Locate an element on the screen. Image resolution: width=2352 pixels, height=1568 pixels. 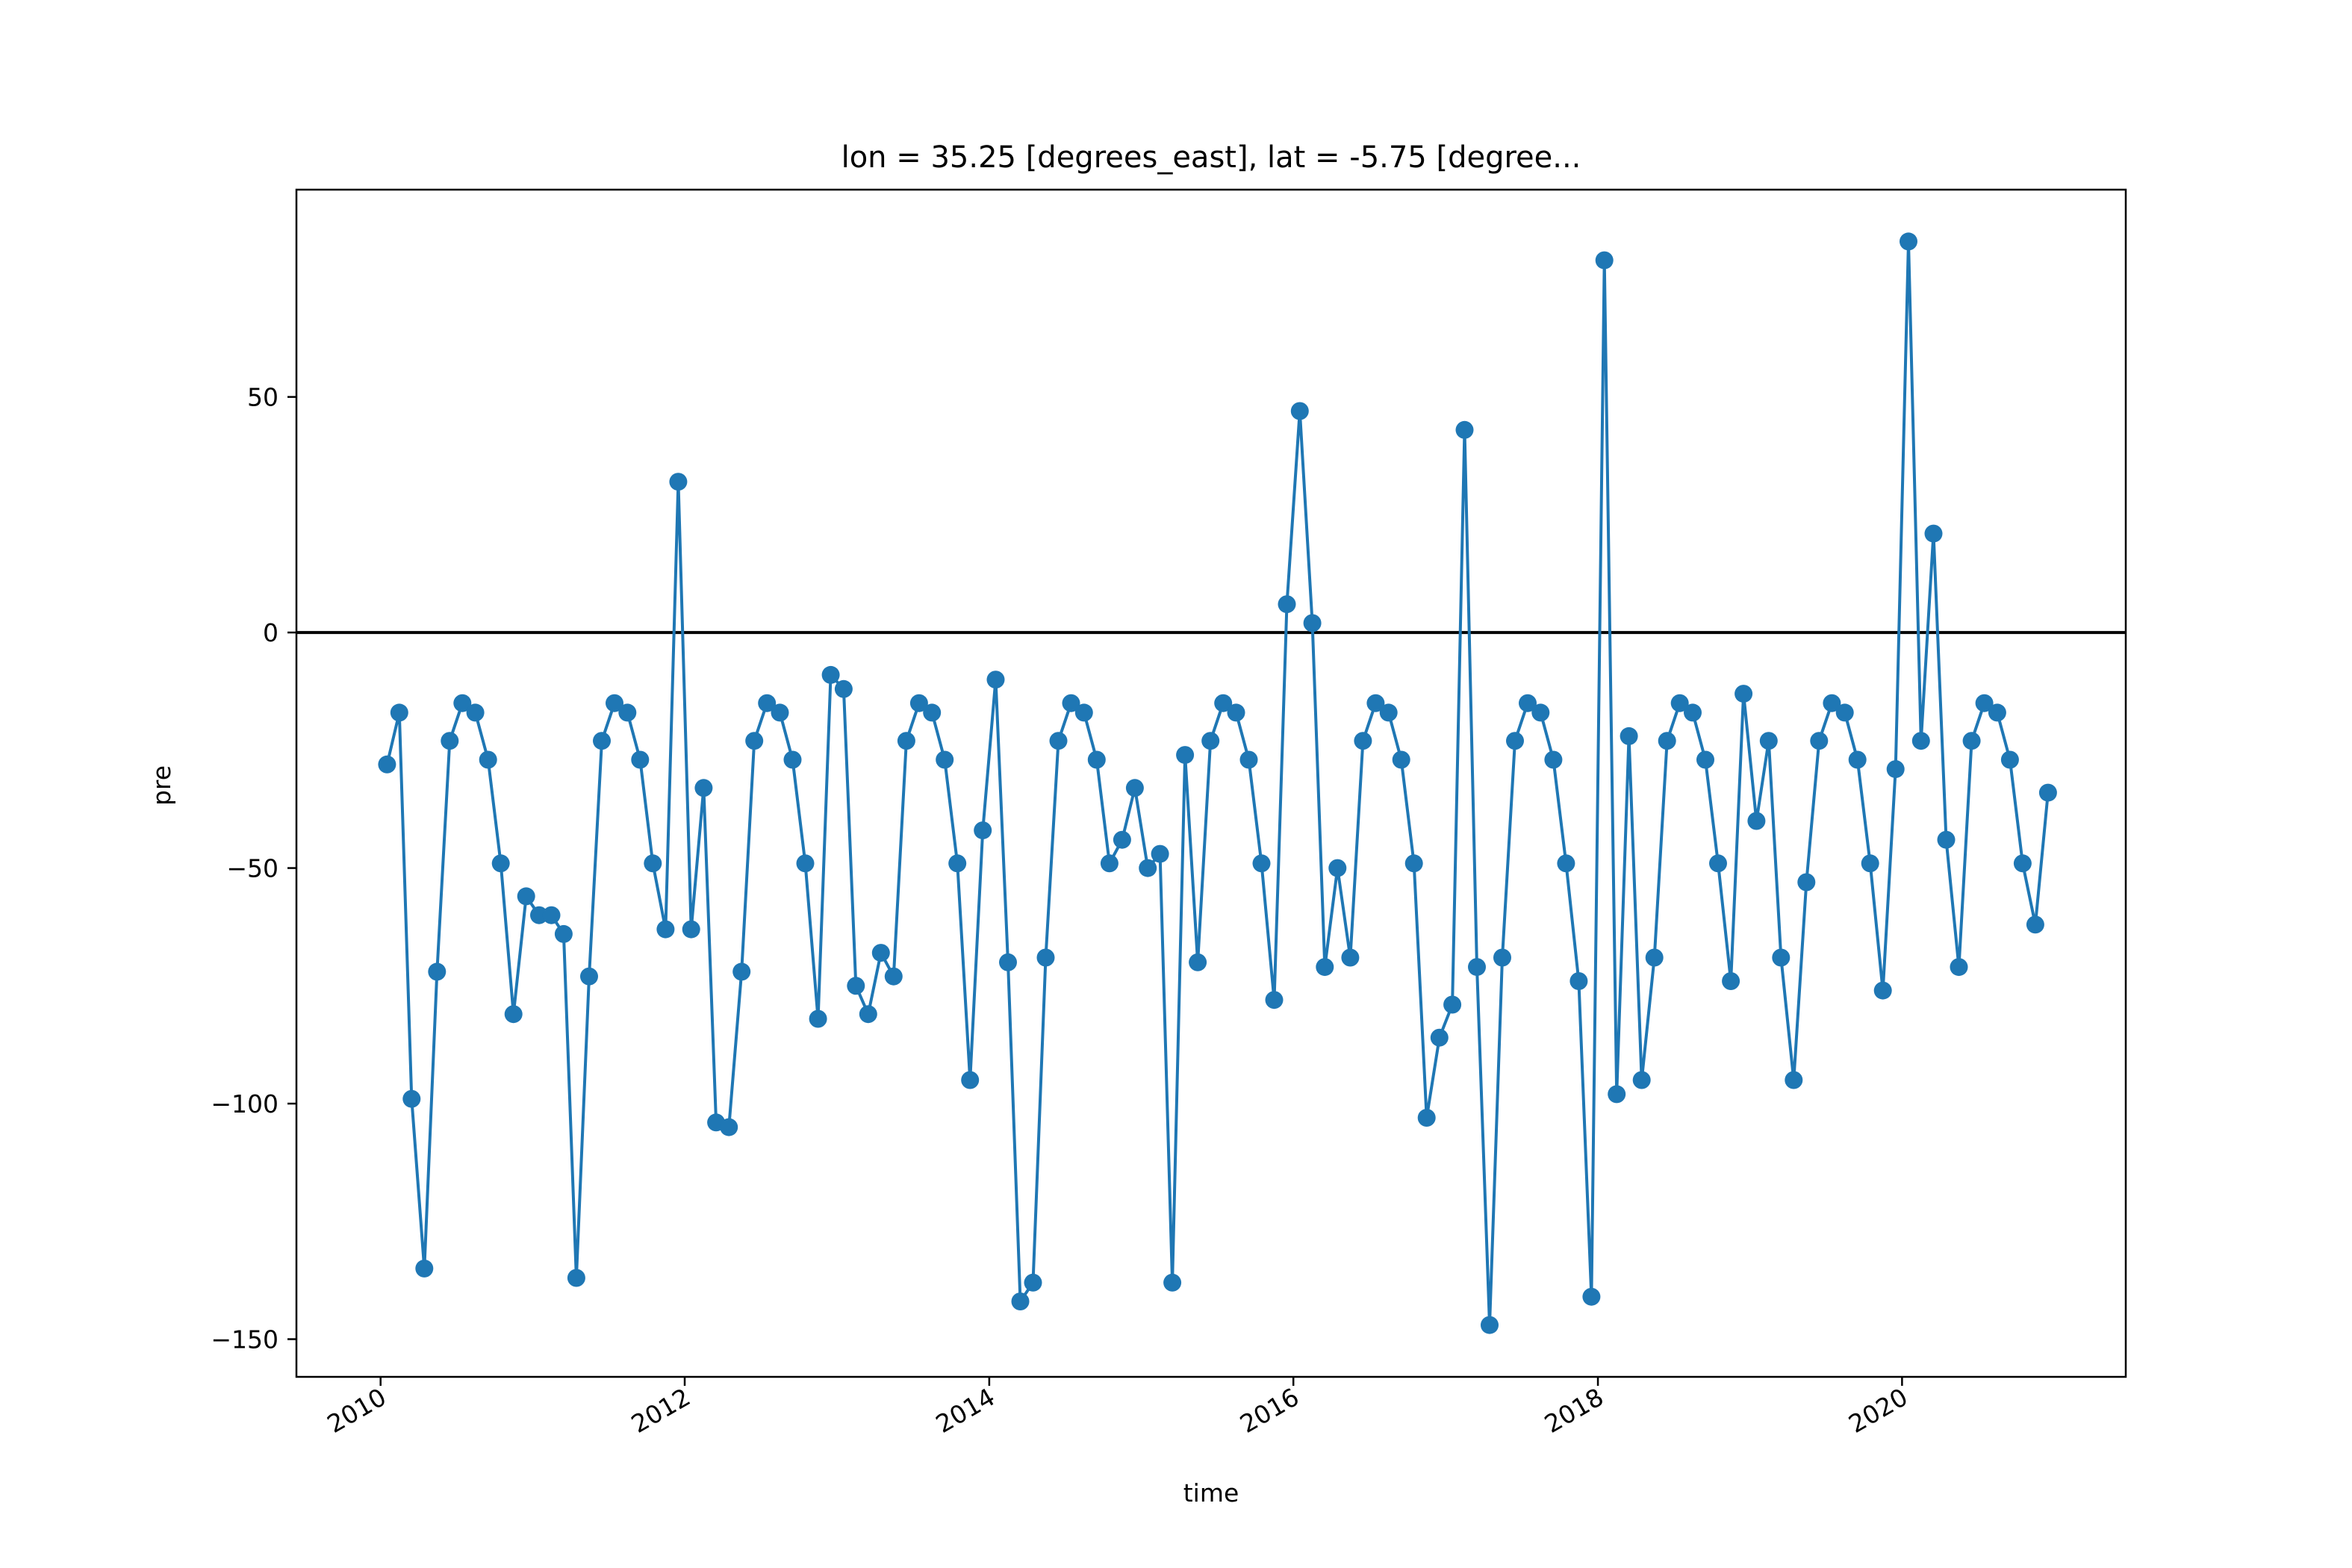
y-tick-label: 50 is located at coordinates (263, 398).